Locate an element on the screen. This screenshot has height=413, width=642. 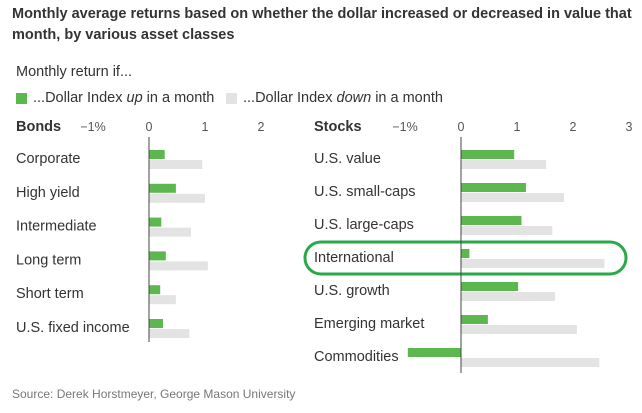
legend-item-dollar-down: ...Dollar Index down in a month is located at coordinates (334, 98).